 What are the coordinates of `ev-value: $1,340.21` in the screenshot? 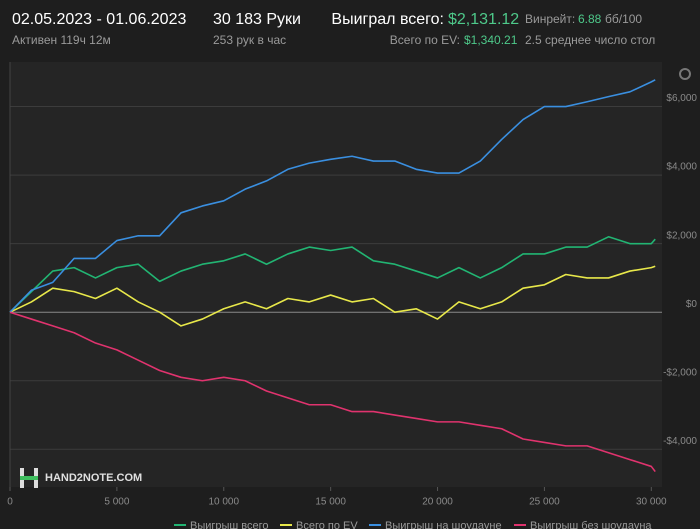 It's located at (491, 40).